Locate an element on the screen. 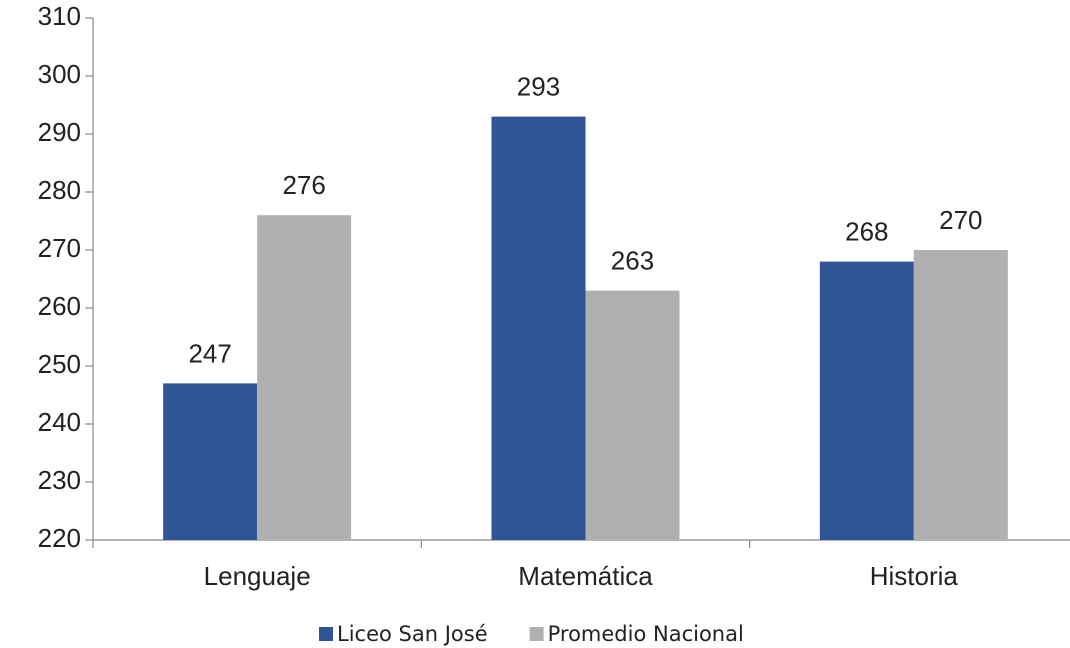 This screenshot has width=1070, height=648. data-label: 247 is located at coordinates (209, 353).